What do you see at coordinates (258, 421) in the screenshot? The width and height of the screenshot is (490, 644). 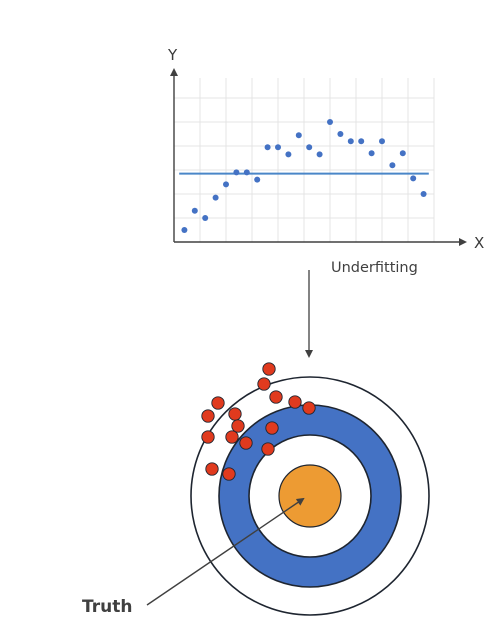 I see `shot-cluster` at bounding box center [258, 421].